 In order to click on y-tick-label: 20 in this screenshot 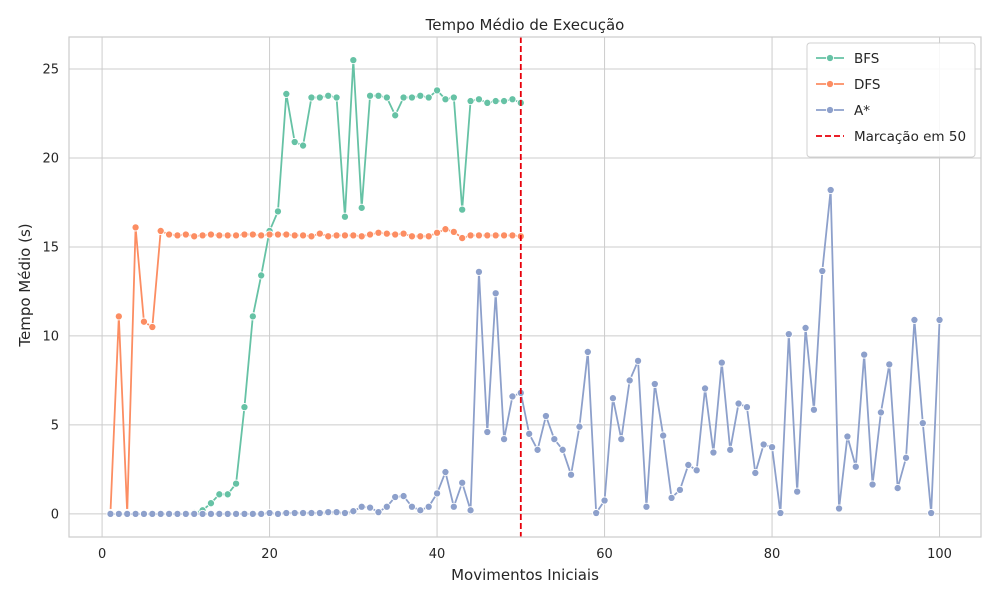, I will do `click(50, 158)`.